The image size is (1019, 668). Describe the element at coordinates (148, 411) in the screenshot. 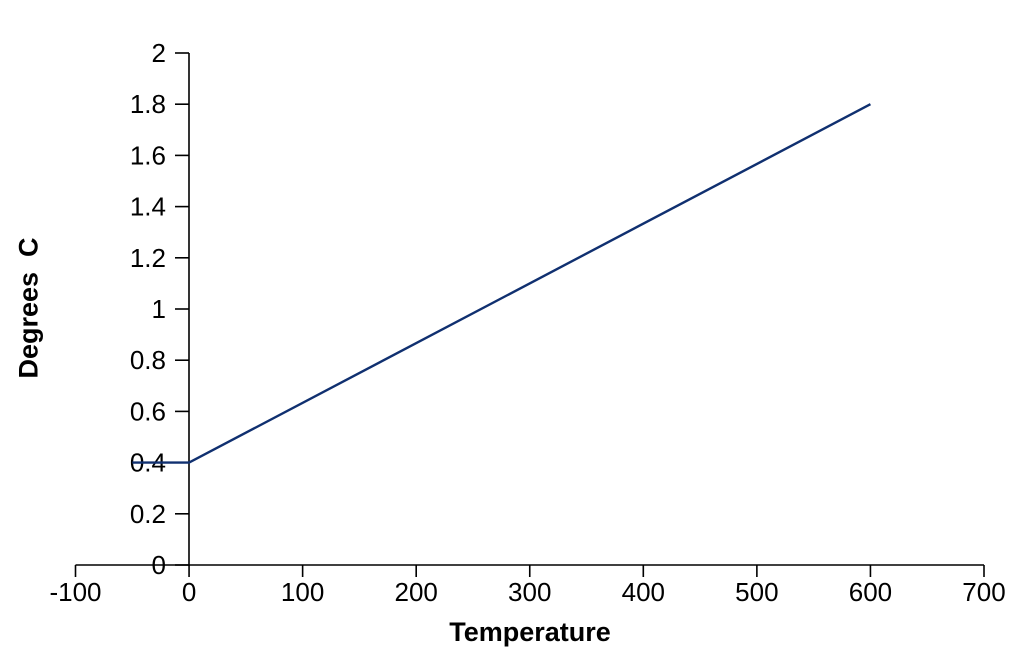

I see `y-tick-label: 0.6` at that location.